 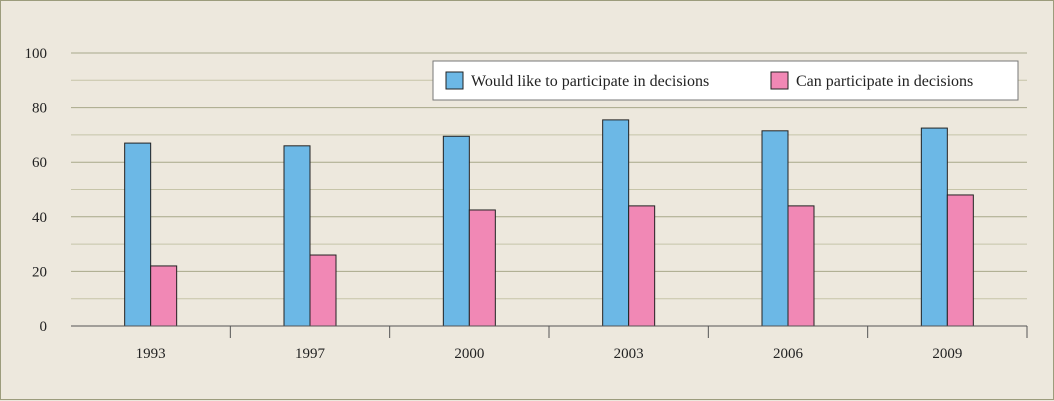 I want to click on legend-label: Would like to participate in decisions, so click(x=590, y=81).